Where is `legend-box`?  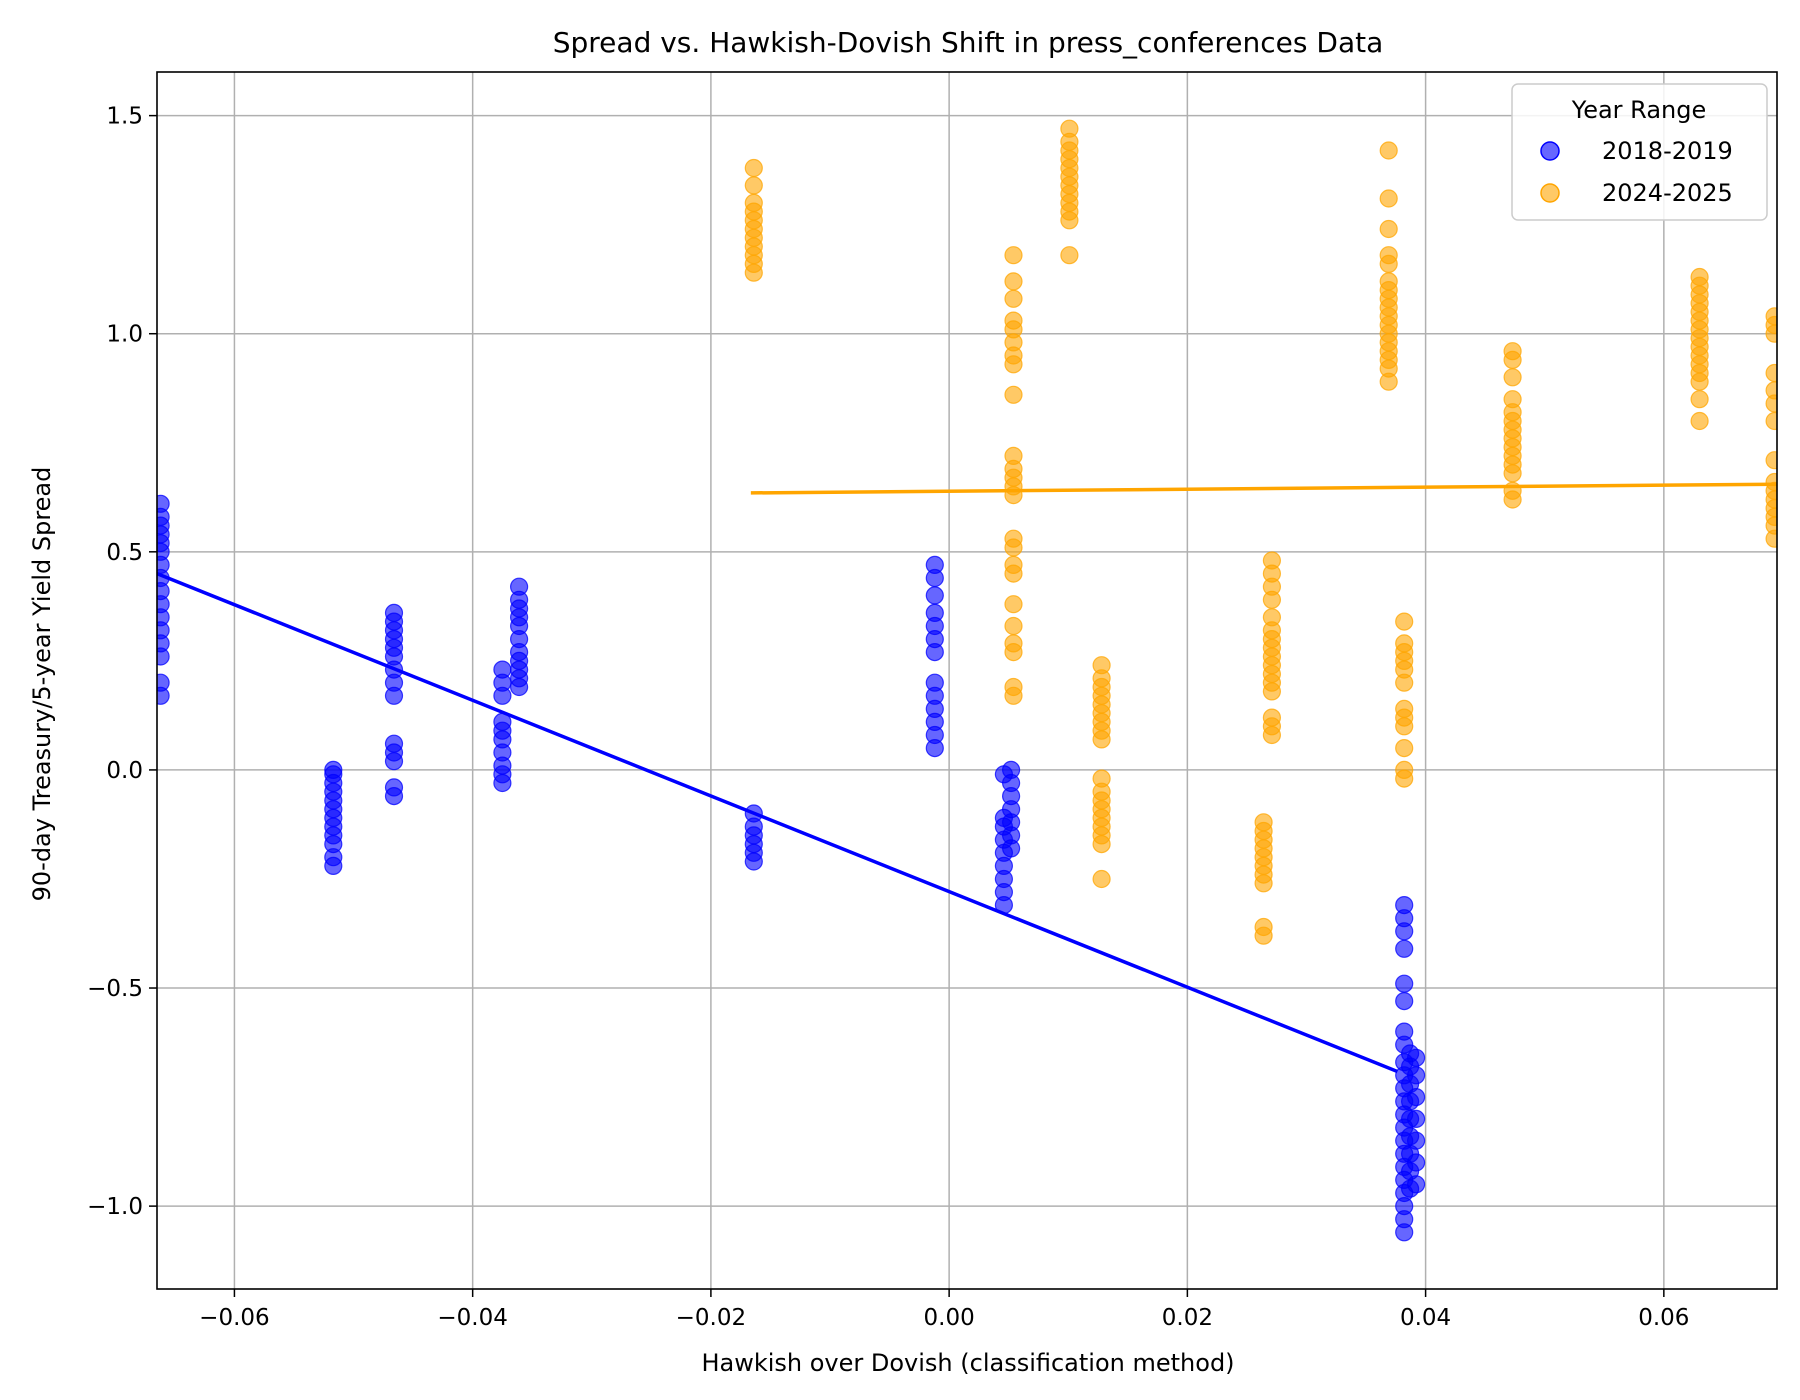
legend-box is located at coordinates (1639, 152).